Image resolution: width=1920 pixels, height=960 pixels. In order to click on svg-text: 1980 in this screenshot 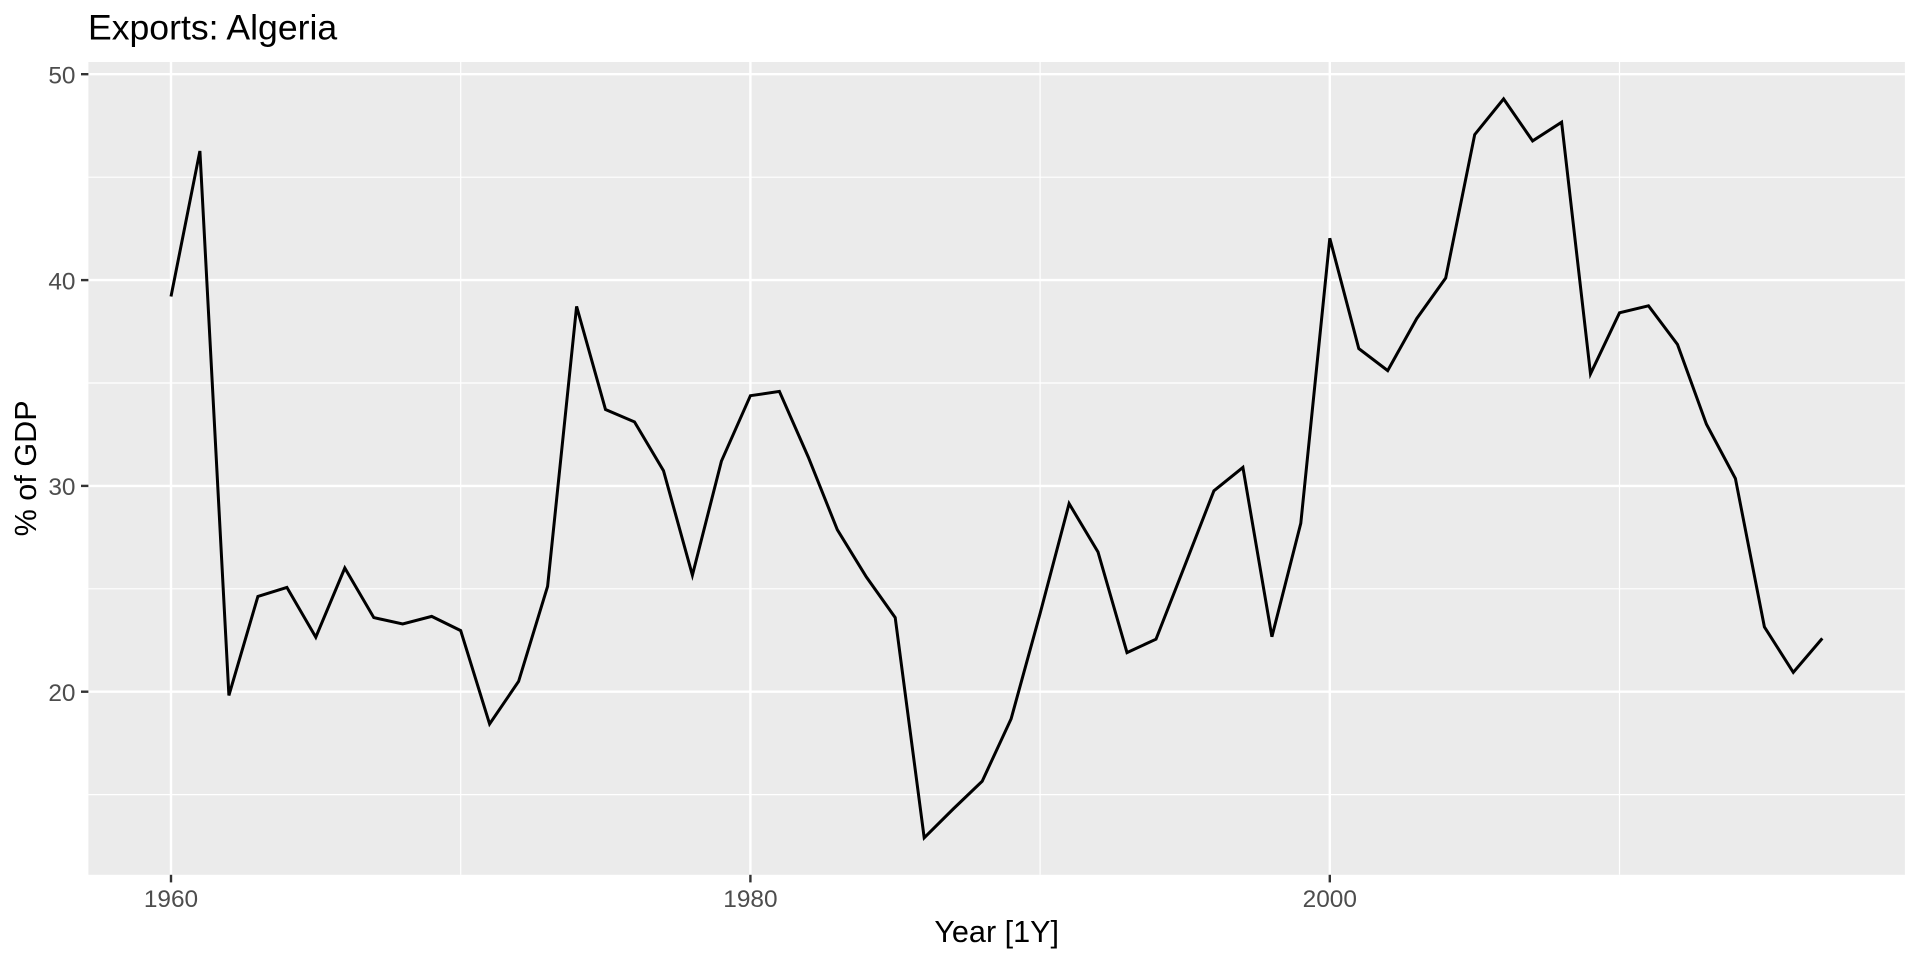, I will do `click(750, 899)`.